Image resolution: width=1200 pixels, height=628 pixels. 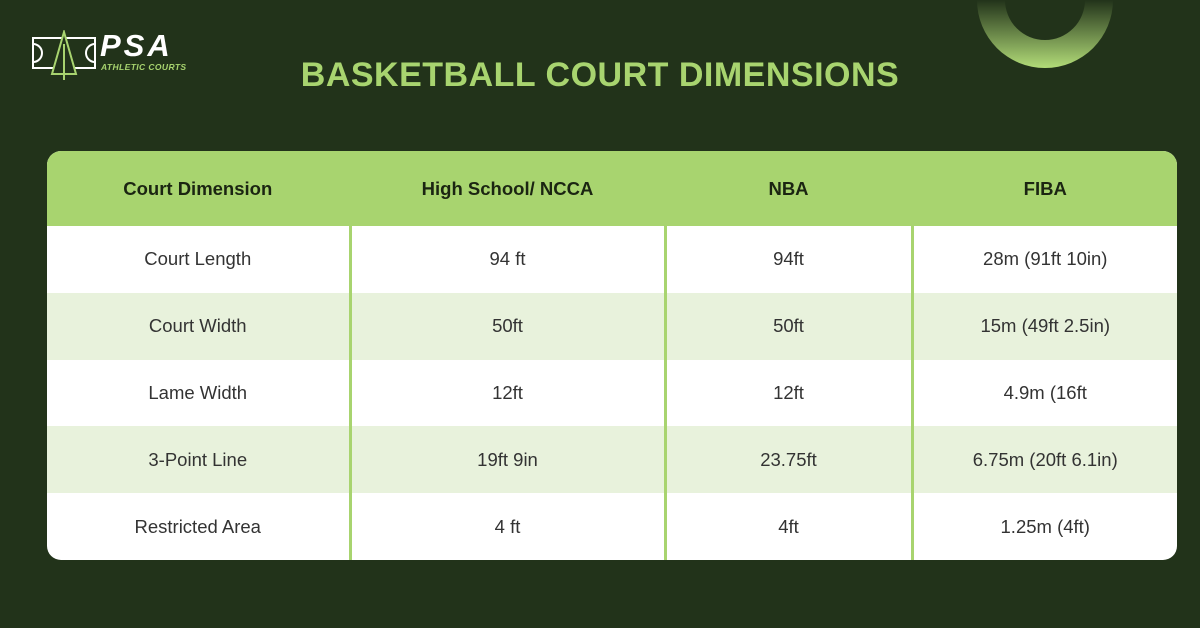 I want to click on table-cell: Lame Width, so click(x=198, y=392).